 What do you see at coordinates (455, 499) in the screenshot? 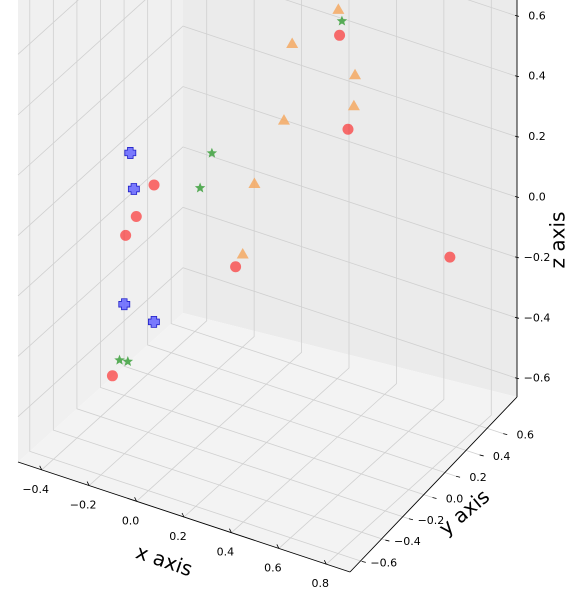
I see `y-tick-label: 0.0` at bounding box center [455, 499].